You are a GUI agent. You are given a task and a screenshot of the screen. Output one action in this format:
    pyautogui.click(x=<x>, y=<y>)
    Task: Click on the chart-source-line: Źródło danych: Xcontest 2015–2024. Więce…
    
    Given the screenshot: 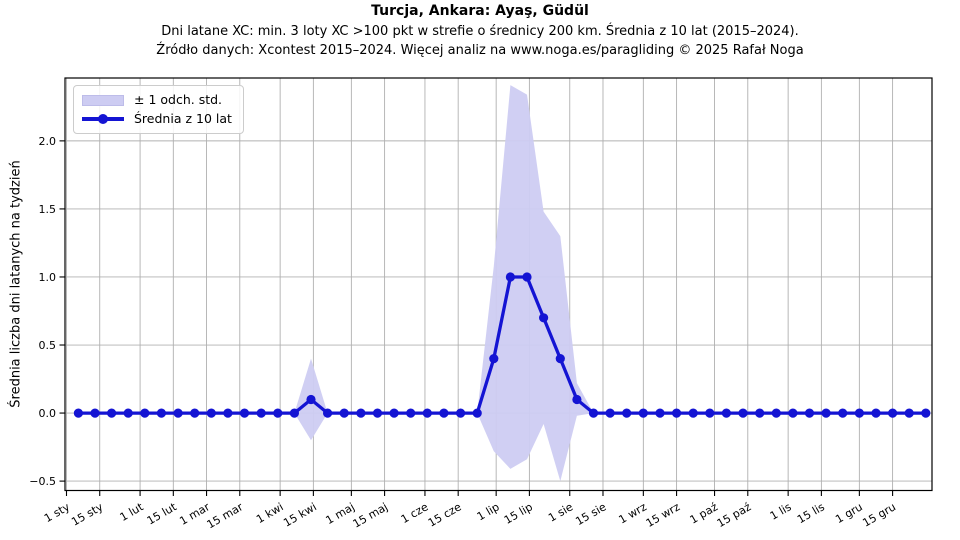 What is the action you would take?
    pyautogui.click(x=480, y=50)
    